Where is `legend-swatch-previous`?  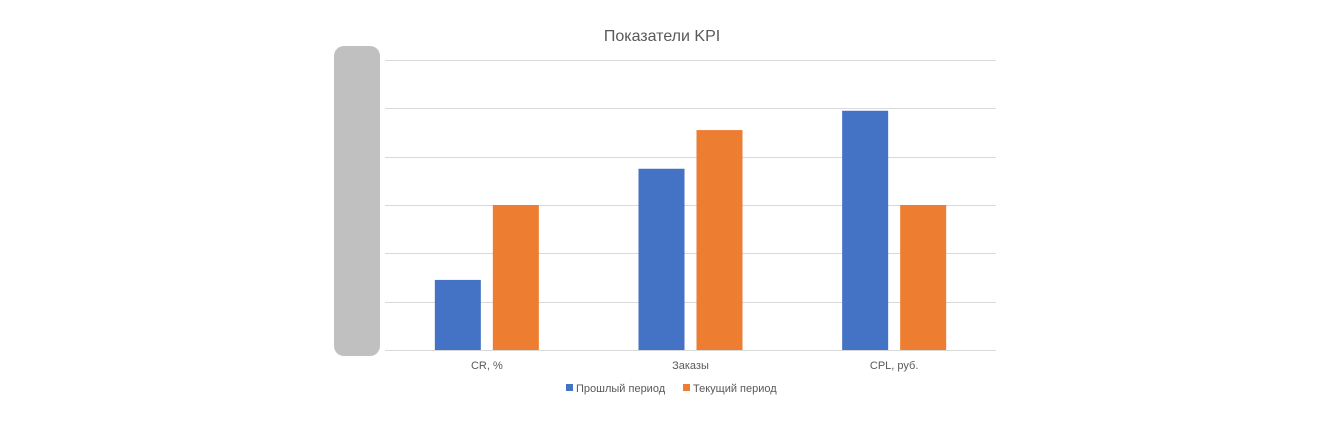
legend-swatch-previous is located at coordinates (569, 387).